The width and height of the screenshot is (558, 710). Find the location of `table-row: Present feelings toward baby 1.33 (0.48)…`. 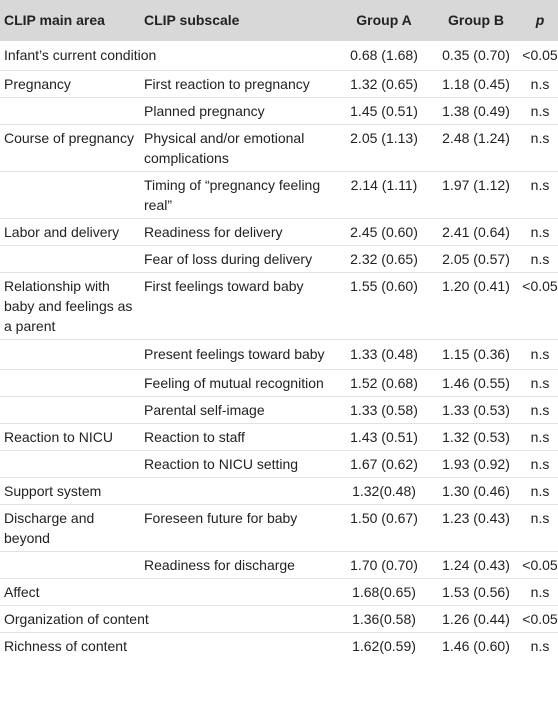

table-row: Present feelings toward baby 1.33 (0.48)… is located at coordinates (279, 355).